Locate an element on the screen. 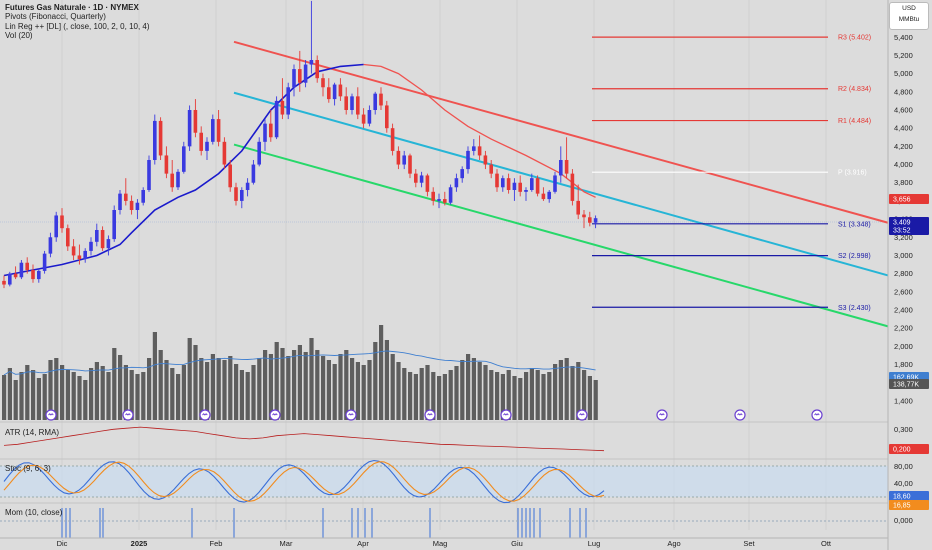 The width and height of the screenshot is (932, 550). x-tick-label: 2025 is located at coordinates (139, 543).